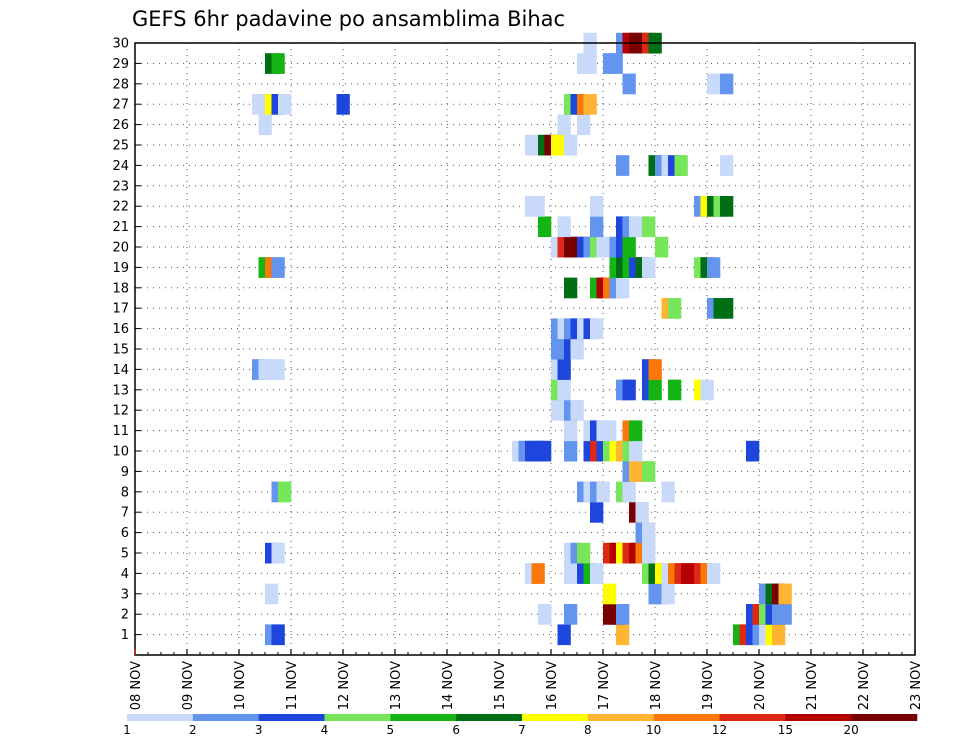 The width and height of the screenshot is (960, 742). I want to click on colorbar-label: 2, so click(193, 730).